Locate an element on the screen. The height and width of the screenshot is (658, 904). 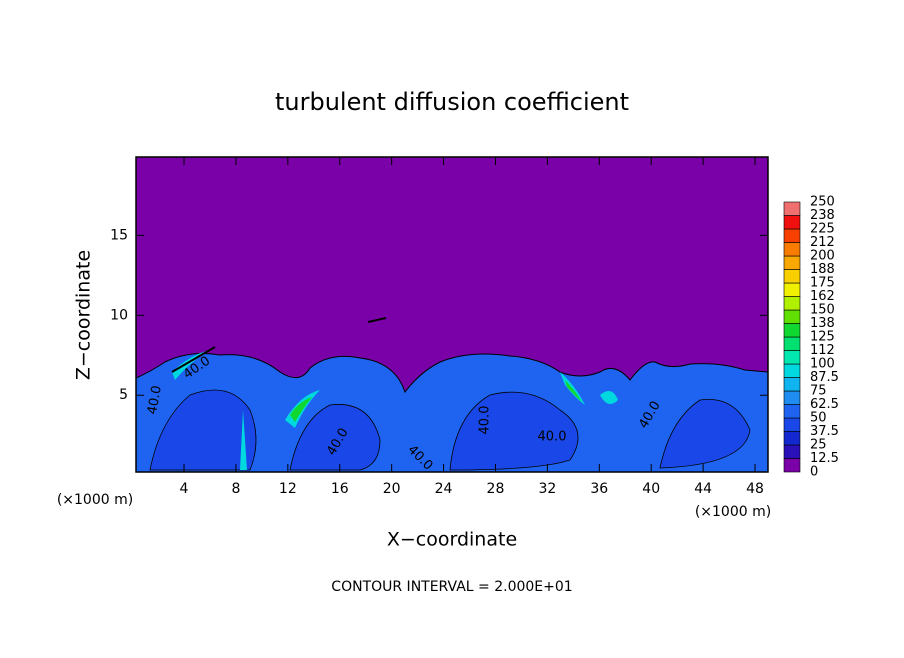
x-tick-label: 8 is located at coordinates (235, 489).